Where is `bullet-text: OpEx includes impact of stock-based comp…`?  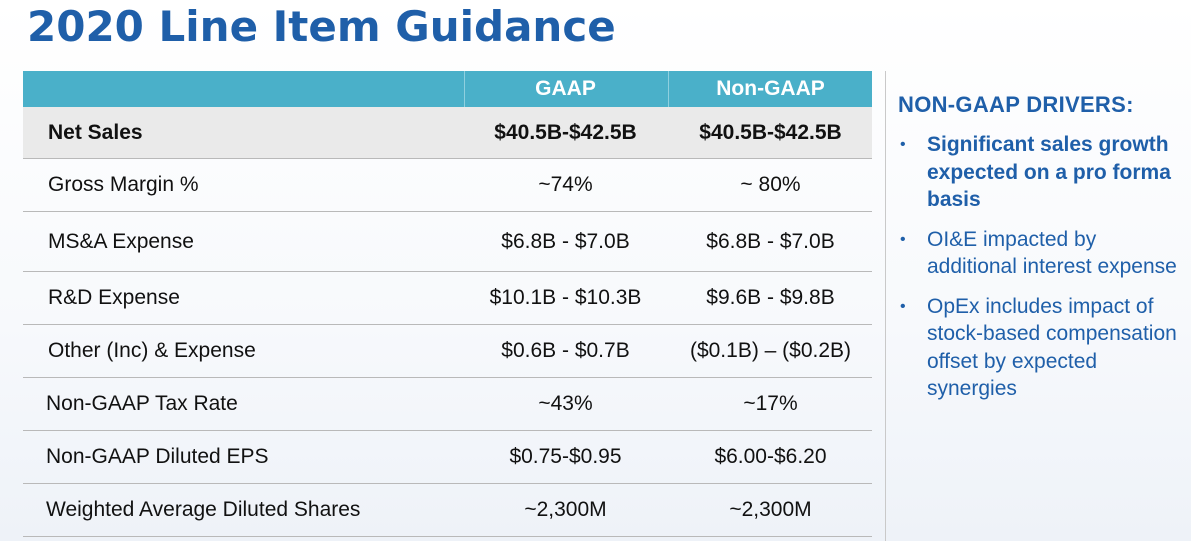
bullet-text: OpEx includes impact of stock-based comp… is located at coordinates (1052, 347).